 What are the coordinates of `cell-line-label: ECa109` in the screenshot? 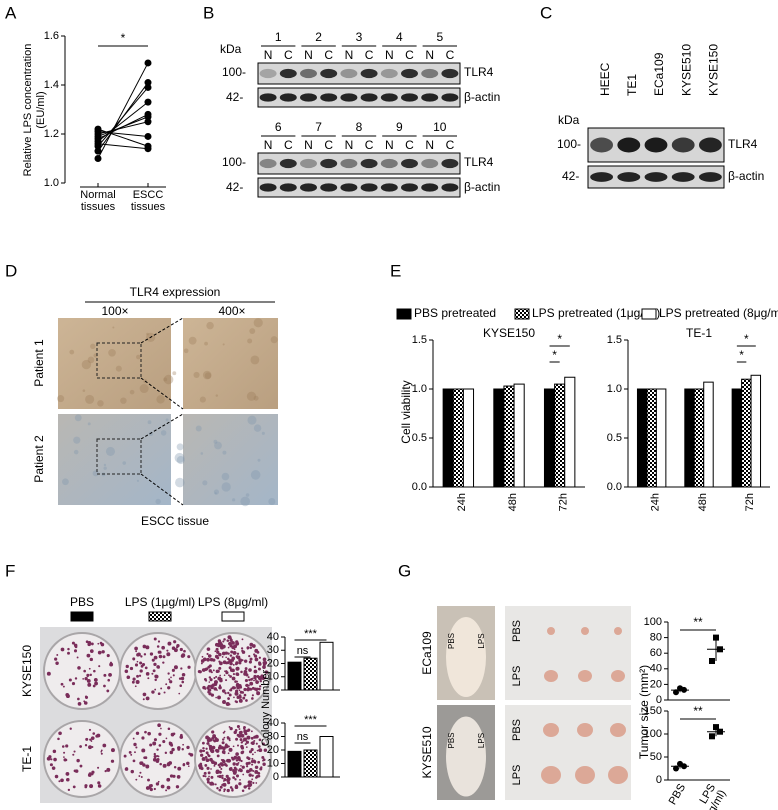 It's located at (659, 74).